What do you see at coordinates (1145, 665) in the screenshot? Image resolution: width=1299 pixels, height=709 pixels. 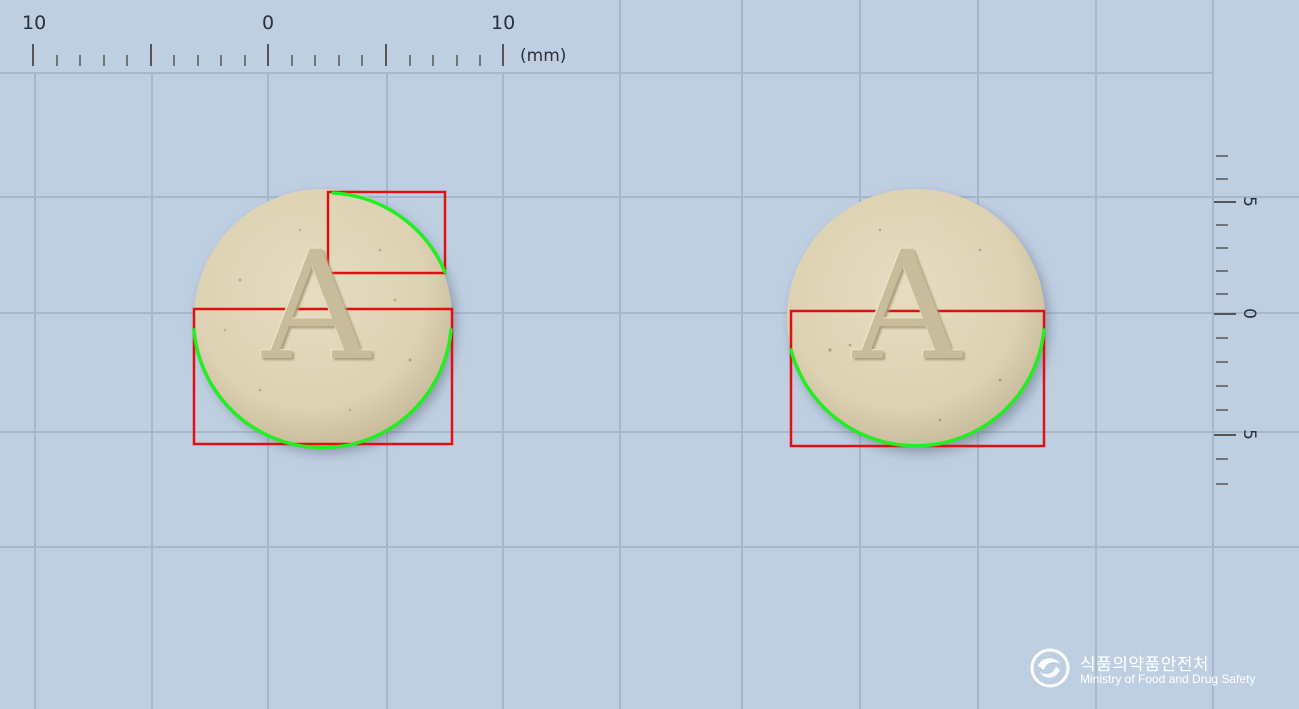 I see `mfds-logo-korean: 식품의약품안전처` at bounding box center [1145, 665].